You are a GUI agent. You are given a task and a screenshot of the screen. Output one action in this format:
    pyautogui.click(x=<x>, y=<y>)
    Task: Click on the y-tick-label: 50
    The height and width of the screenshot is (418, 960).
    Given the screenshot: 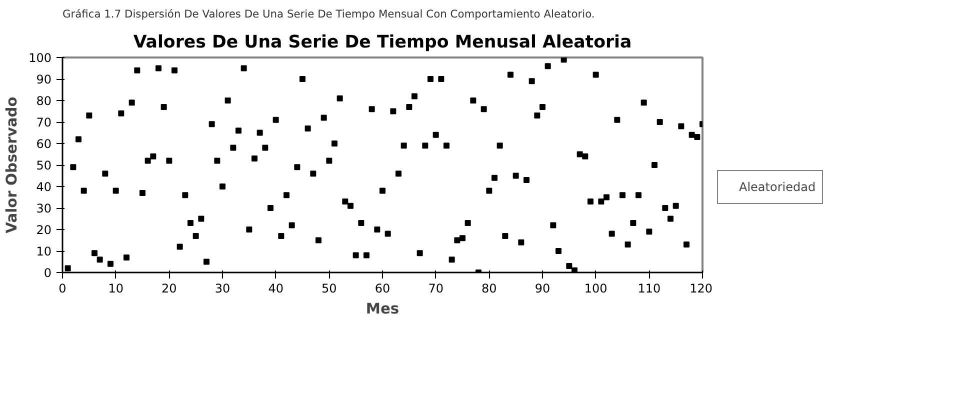 What is the action you would take?
    pyautogui.click(x=44, y=165)
    